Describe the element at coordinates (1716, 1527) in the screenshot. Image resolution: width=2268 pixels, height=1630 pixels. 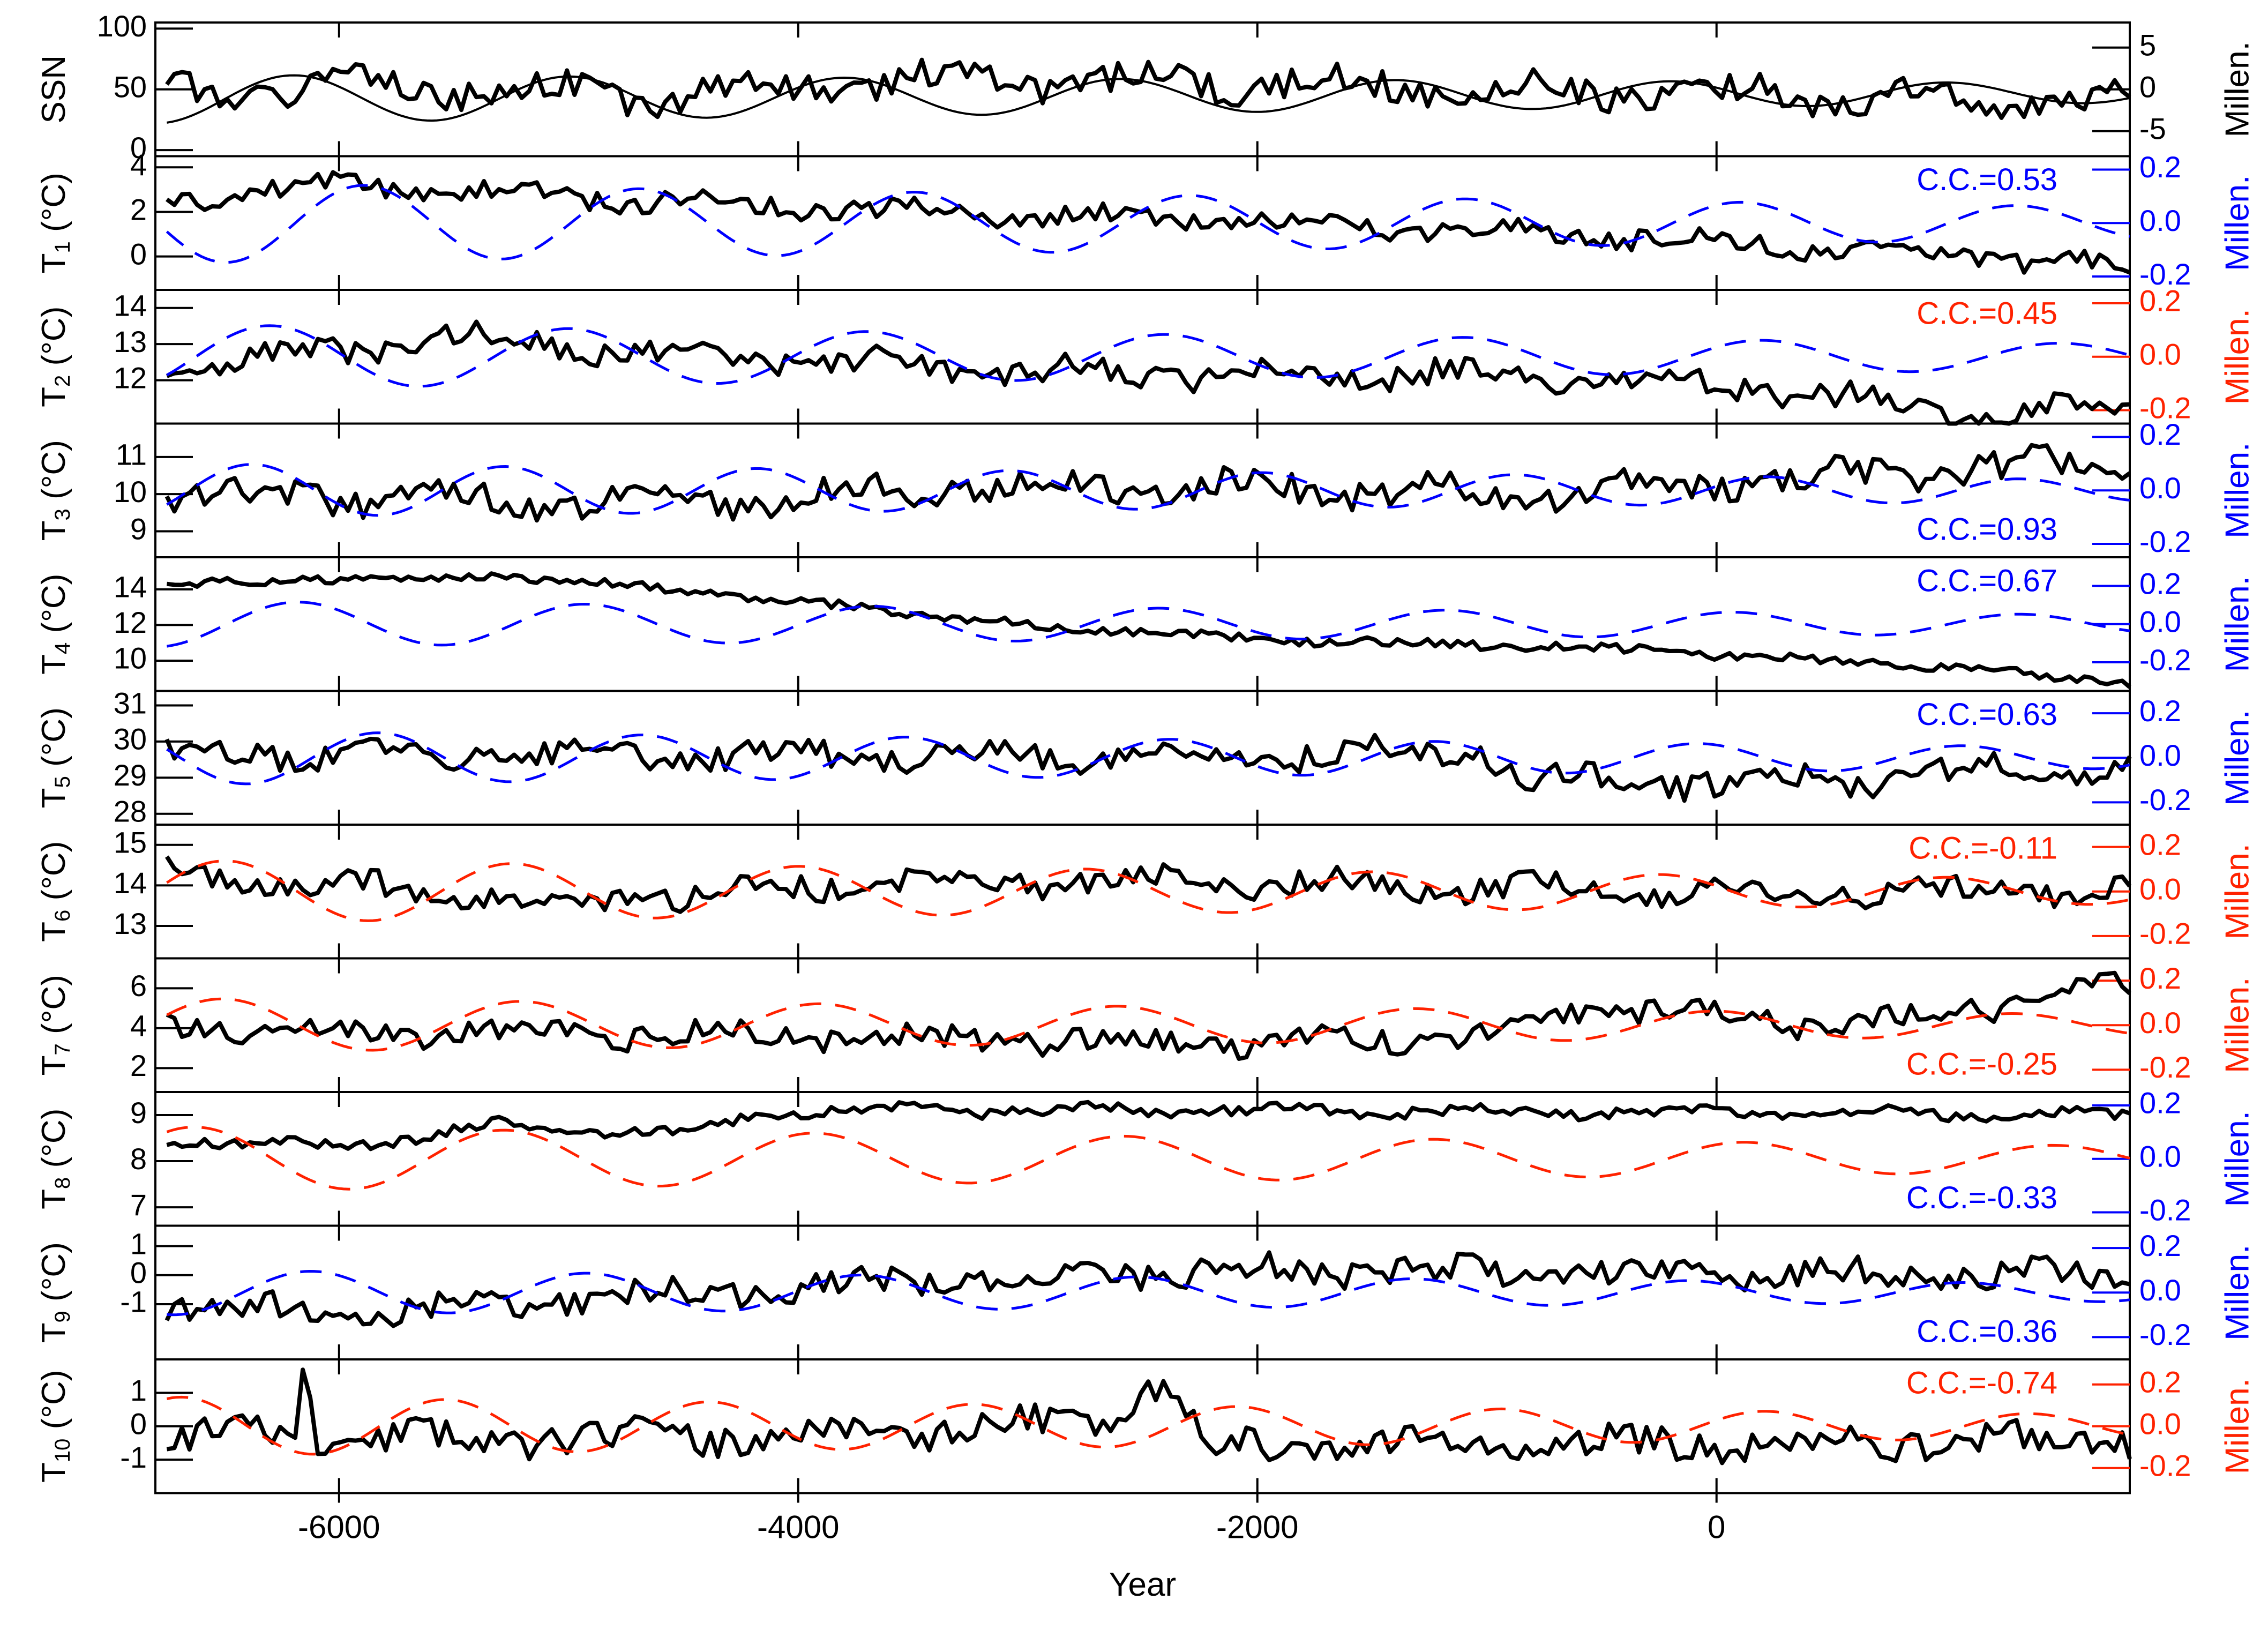
I see `x-tick-label: 0` at that location.